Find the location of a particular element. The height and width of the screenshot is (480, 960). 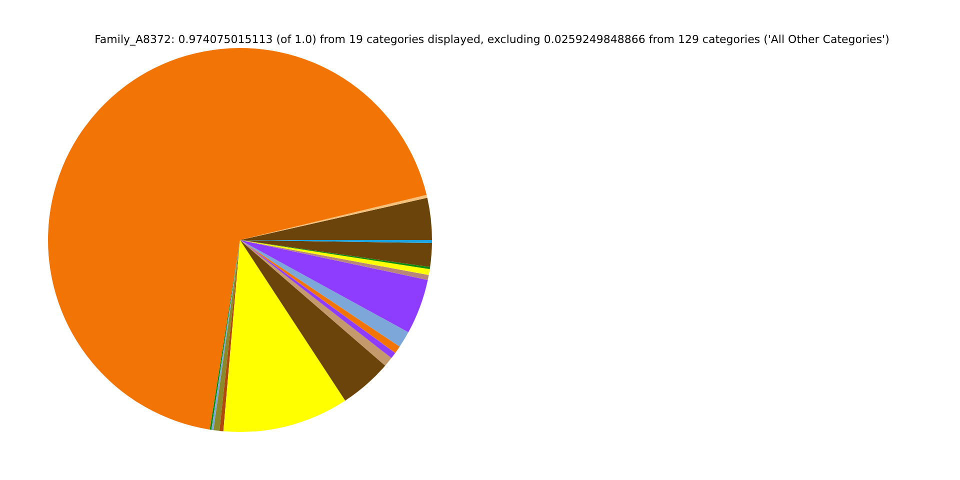

text: Family_A8372: 0.974075015113 (of 1.0) from 19 categories displayed, excluding 0.0259249848866 from 129 categories ('All Other Categories') is located at coordinates (492, 39).